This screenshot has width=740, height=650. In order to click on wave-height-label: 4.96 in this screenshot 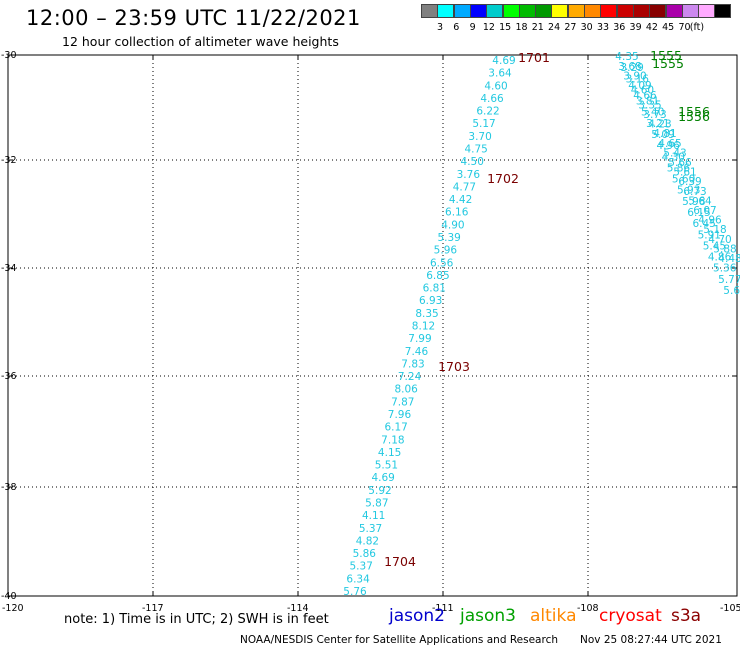, I will do `click(710, 221)`.